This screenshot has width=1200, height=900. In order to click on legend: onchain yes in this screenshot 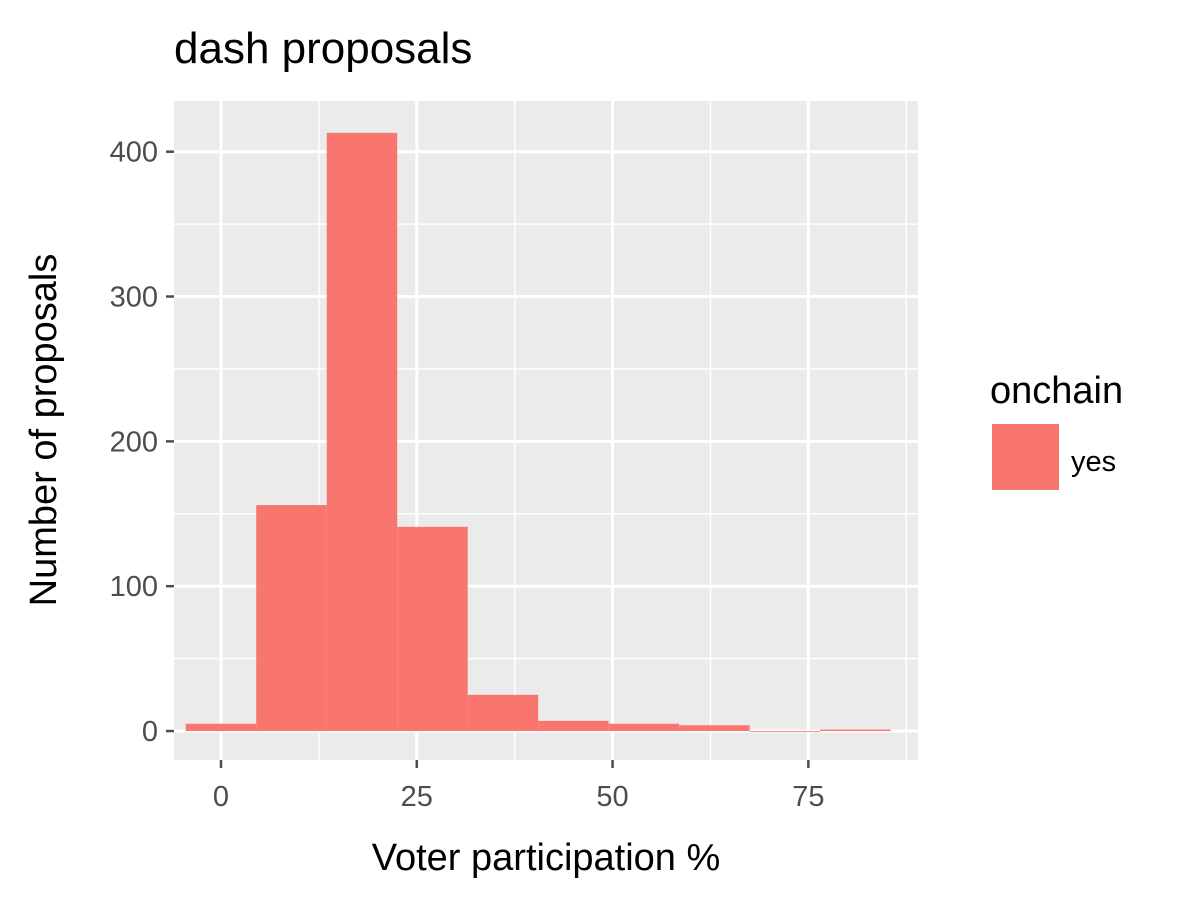, I will do `click(1056, 430)`.